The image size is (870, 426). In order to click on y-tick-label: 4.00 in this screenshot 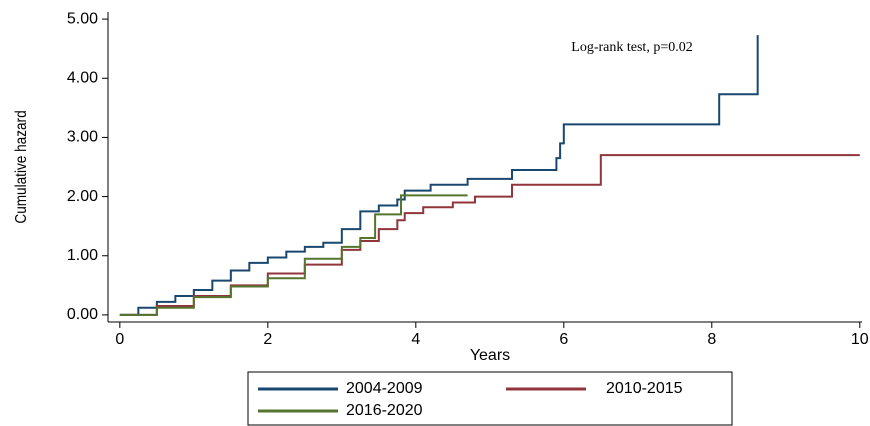, I will do `click(82, 77)`.